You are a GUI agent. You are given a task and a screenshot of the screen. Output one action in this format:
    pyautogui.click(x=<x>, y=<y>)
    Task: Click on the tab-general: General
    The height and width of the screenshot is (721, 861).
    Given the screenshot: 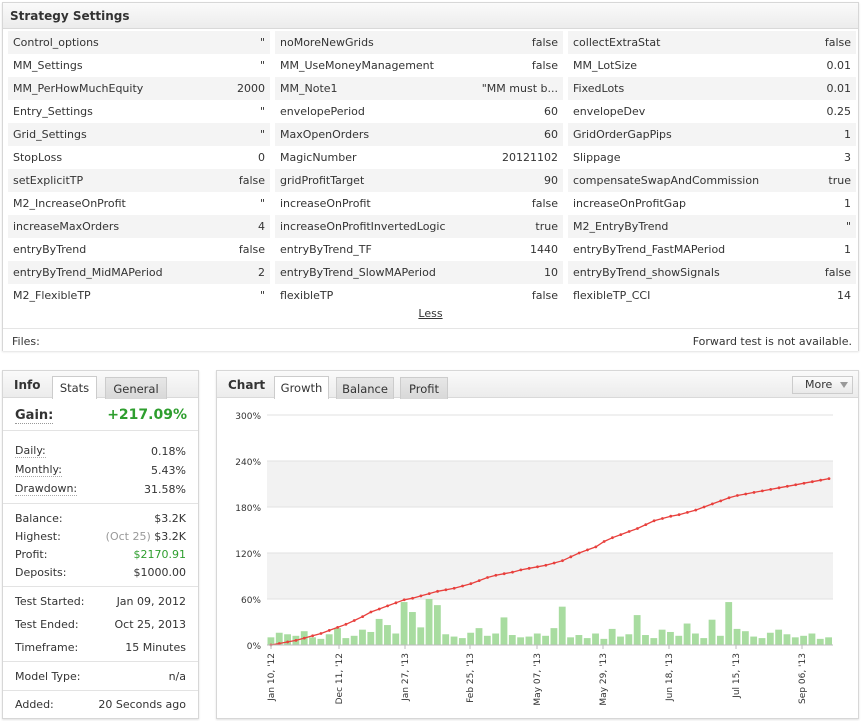 What is the action you would take?
    pyautogui.click(x=136, y=388)
    